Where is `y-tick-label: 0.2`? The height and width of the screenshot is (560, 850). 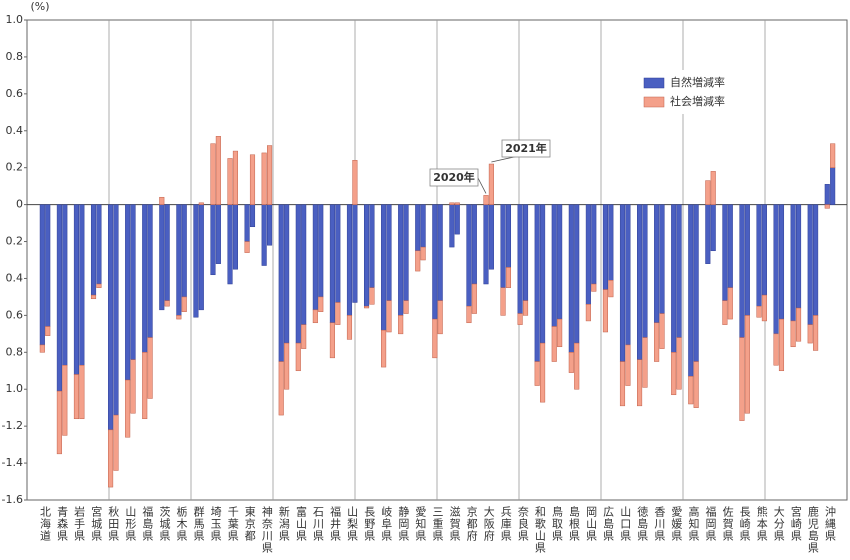 y-tick-label: 0.2 is located at coordinates (15, 241).